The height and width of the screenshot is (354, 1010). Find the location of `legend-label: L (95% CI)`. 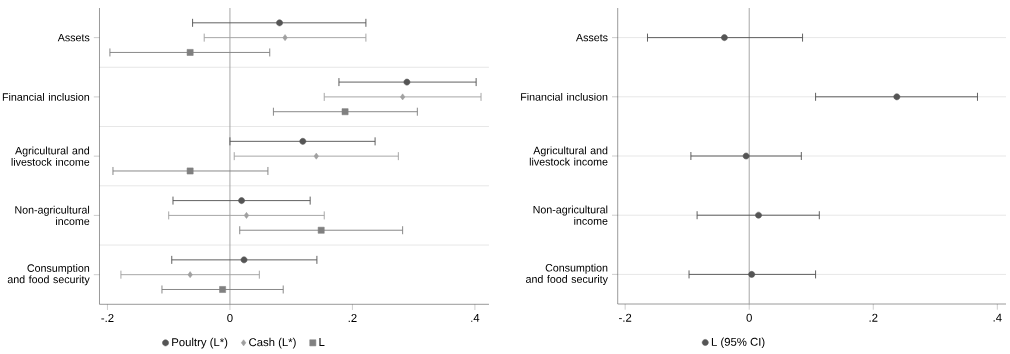

legend-label: L (95% CI) is located at coordinates (738, 343).